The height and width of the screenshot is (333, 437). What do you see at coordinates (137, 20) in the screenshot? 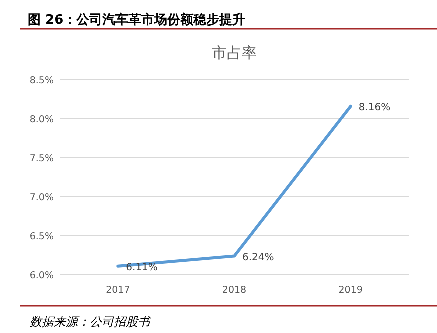
I see `chart-title: 图 26：公司汽车革市场份额稳步提升` at bounding box center [137, 20].